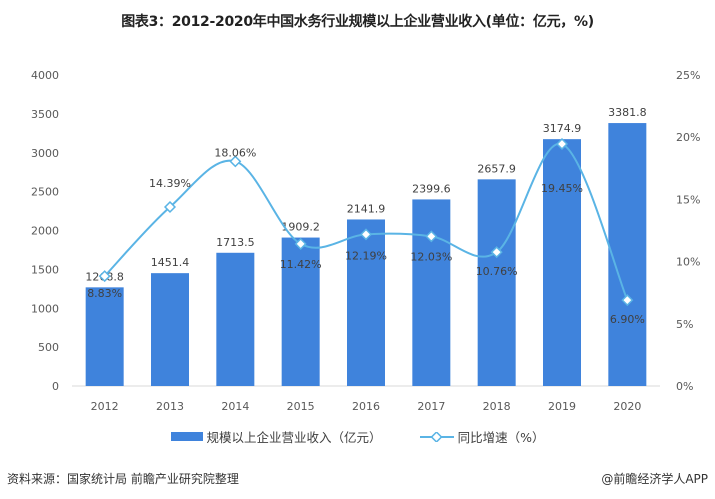  Describe the element at coordinates (366, 255) in the screenshot. I see `line-value-label: 12.19%` at that location.